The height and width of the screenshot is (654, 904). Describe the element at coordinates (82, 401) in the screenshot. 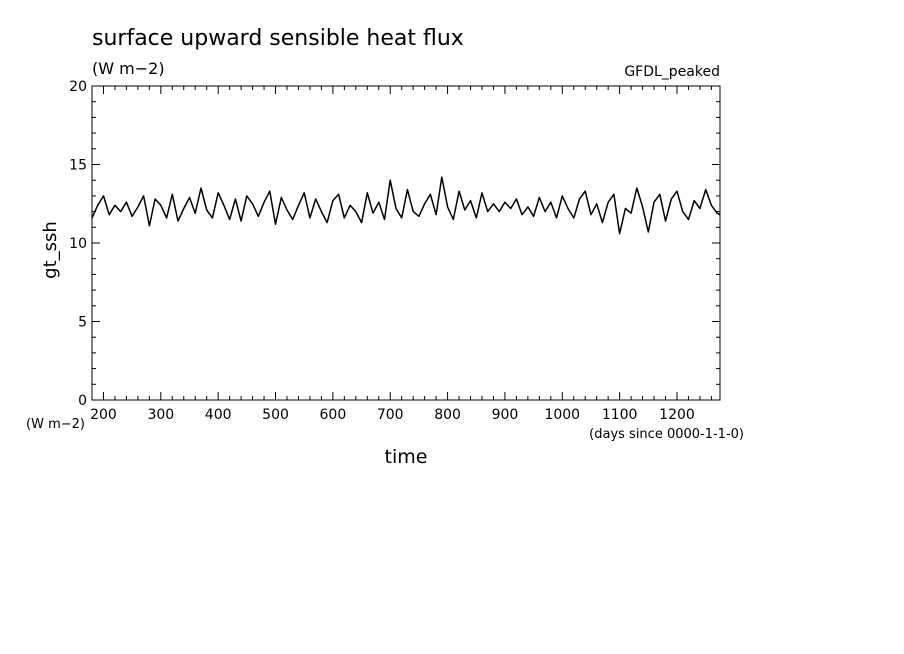

I see `y-tick-label: 0` at that location.